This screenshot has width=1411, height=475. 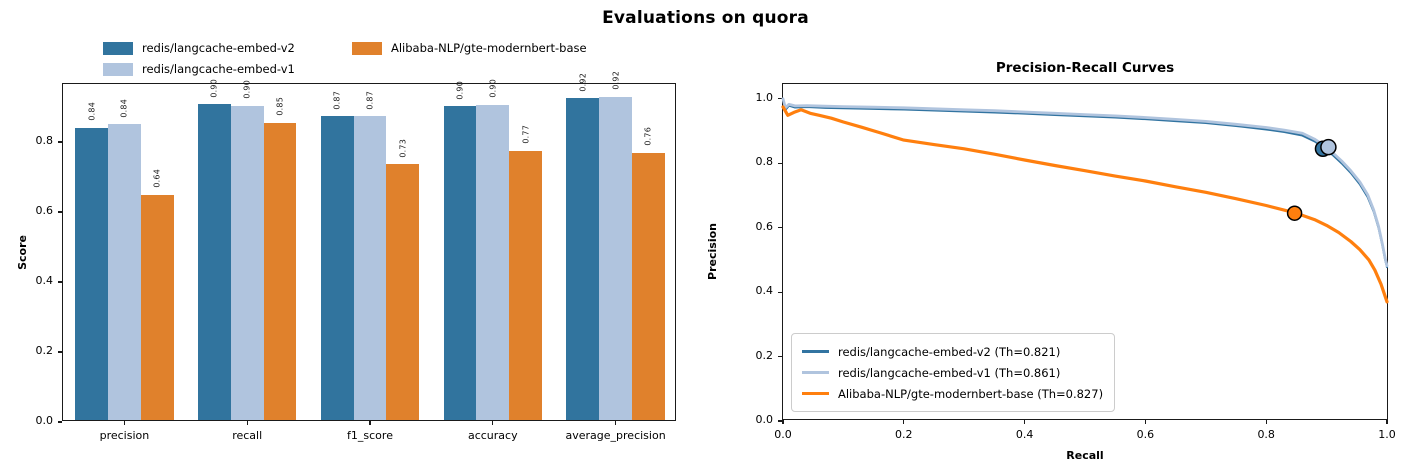 I want to click on pr-legend-item-embed-v2: redis/langcache-embed-v2 (Th=0.821), so click(x=952, y=351).